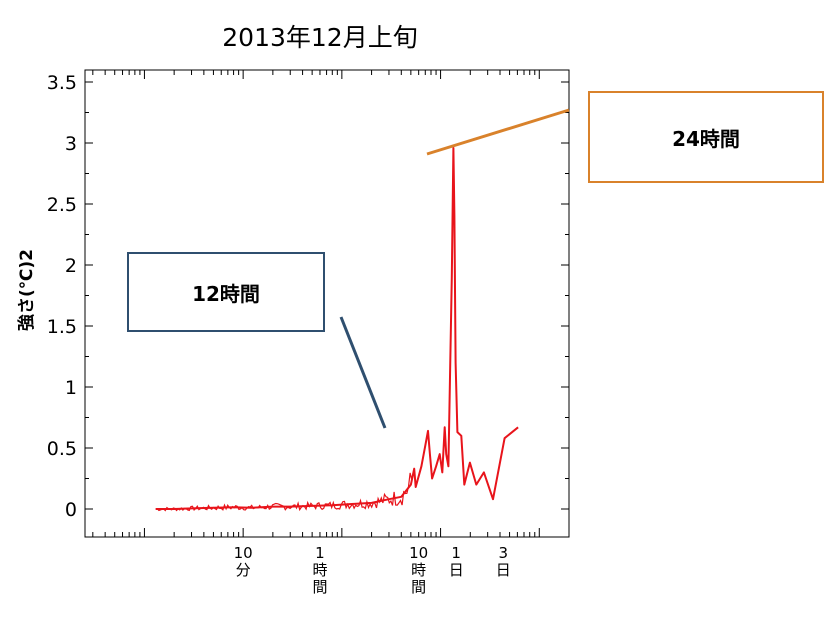 Image resolution: width=825 pixels, height=618 pixels. Describe the element at coordinates (71, 266) in the screenshot. I see `y-tick-label: 2` at that location.